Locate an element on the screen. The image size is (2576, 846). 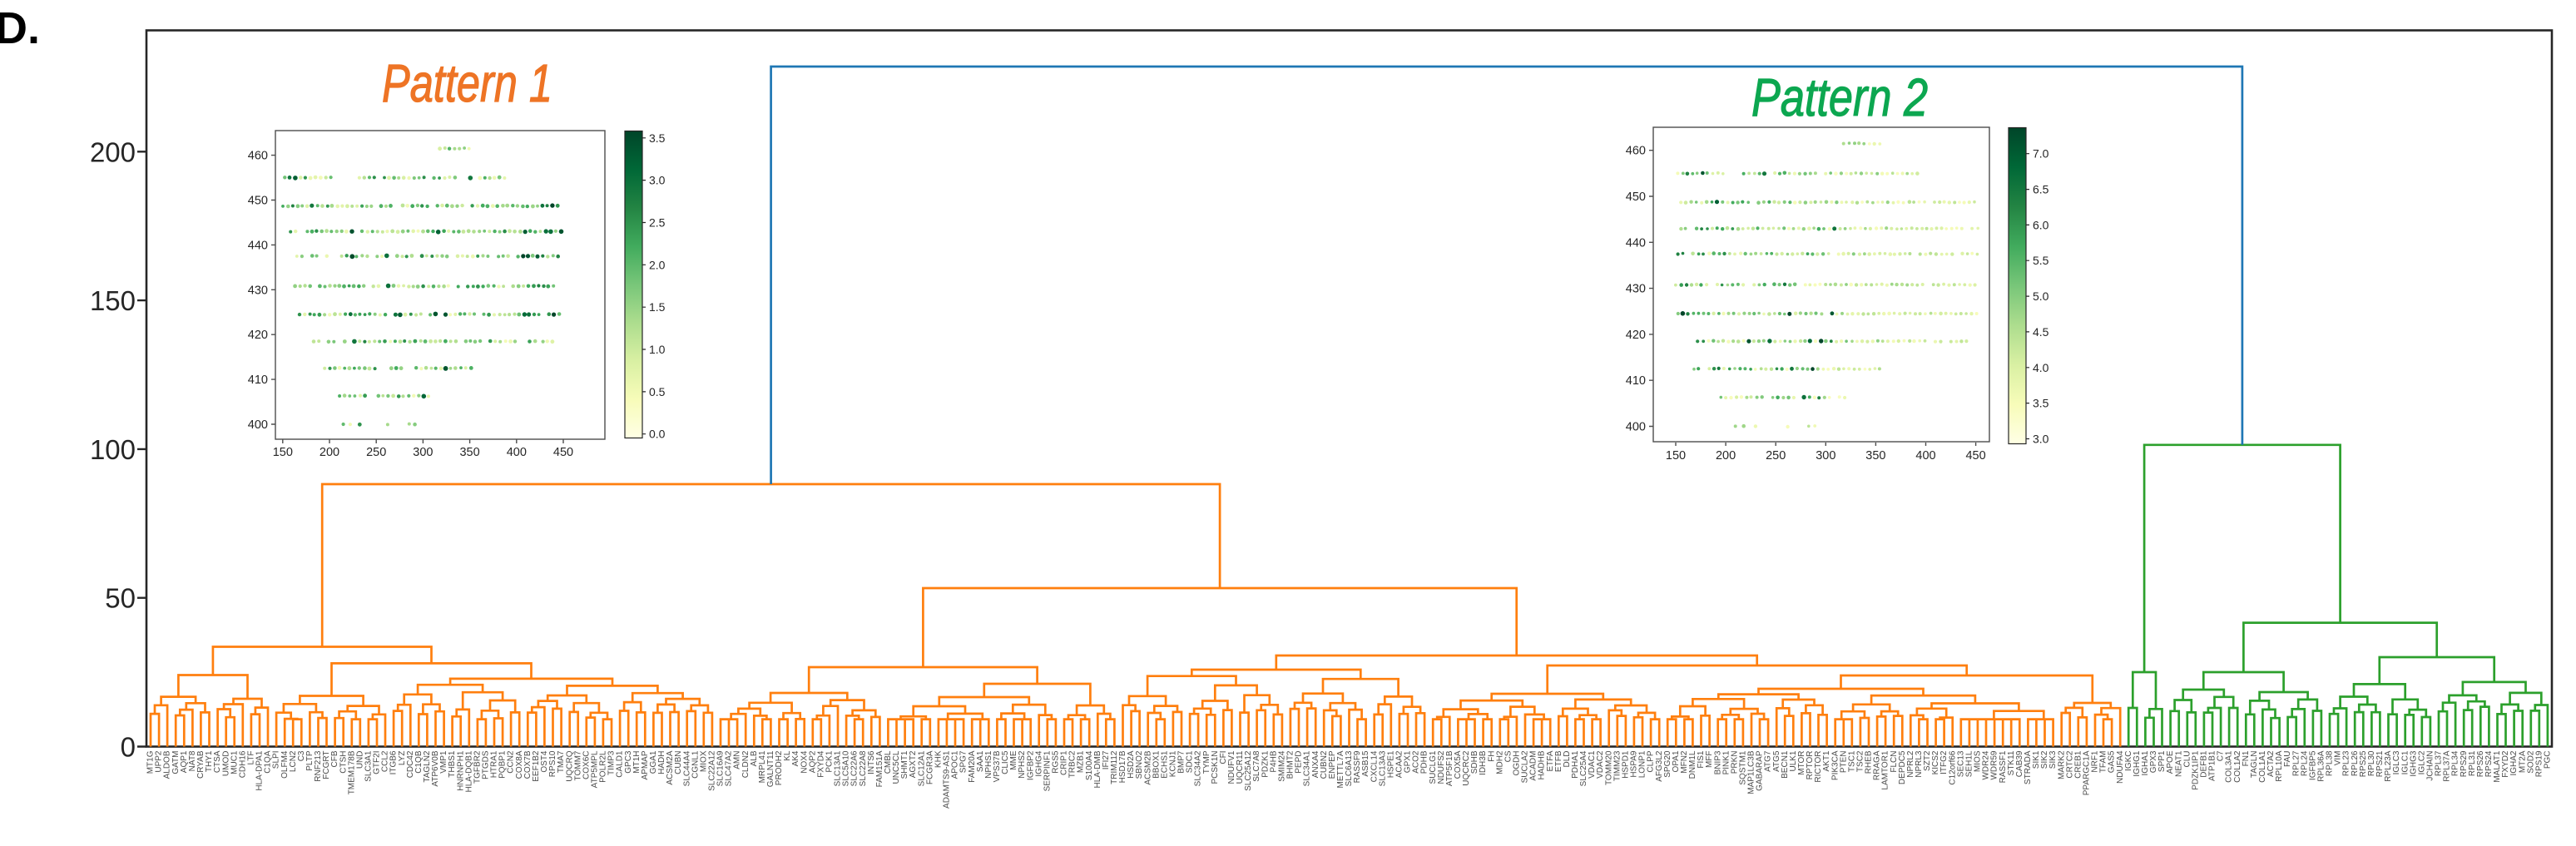
svg-text: NEAT1 is located at coordinates (2178, 763).